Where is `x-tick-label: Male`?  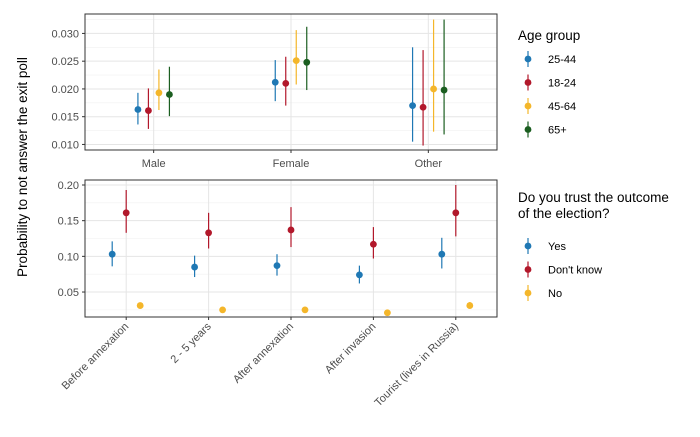
x-tick-label: Male is located at coordinates (154, 164).